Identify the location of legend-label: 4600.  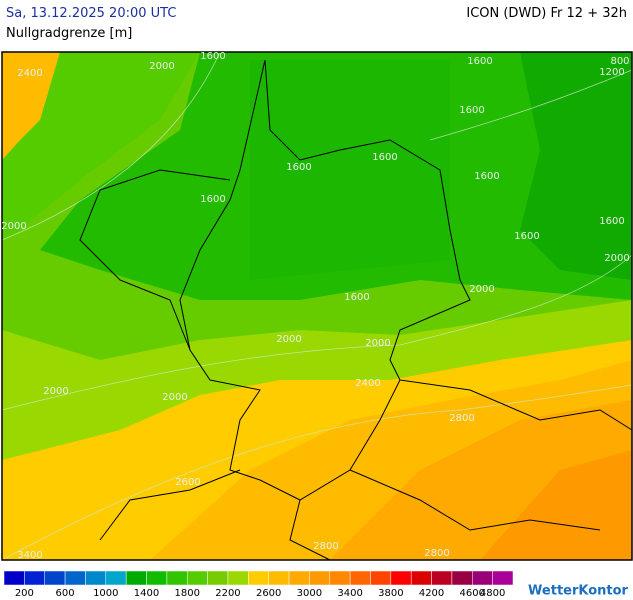
(472, 593).